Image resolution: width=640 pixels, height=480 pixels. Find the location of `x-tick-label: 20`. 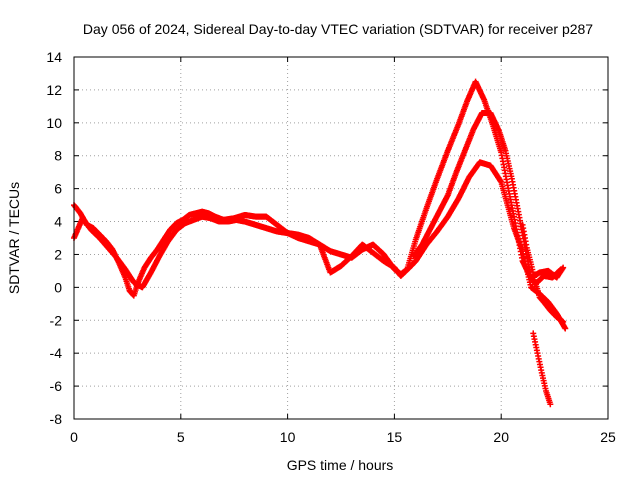

x-tick-label: 20 is located at coordinates (501, 437).